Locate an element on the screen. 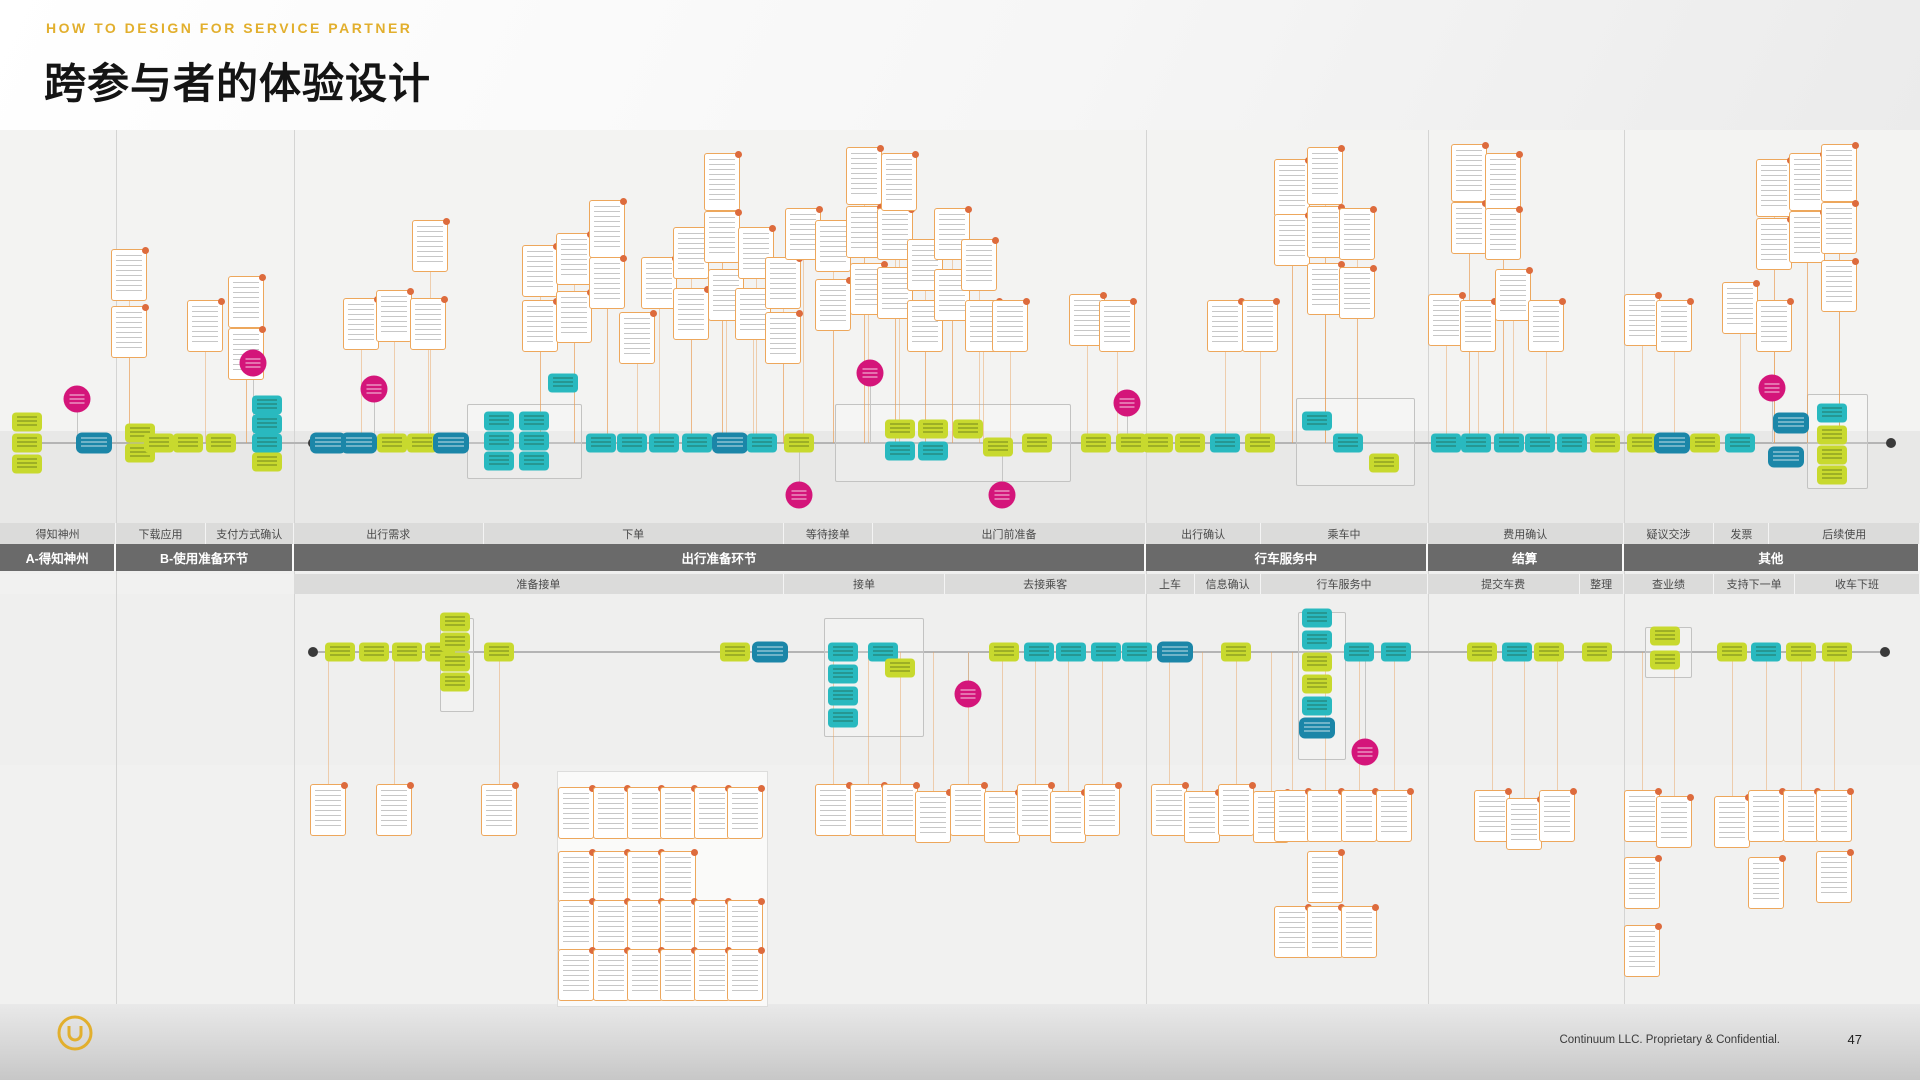 This screenshot has width=1920, height=1080. journey-endpoint-dot is located at coordinates (1891, 443).